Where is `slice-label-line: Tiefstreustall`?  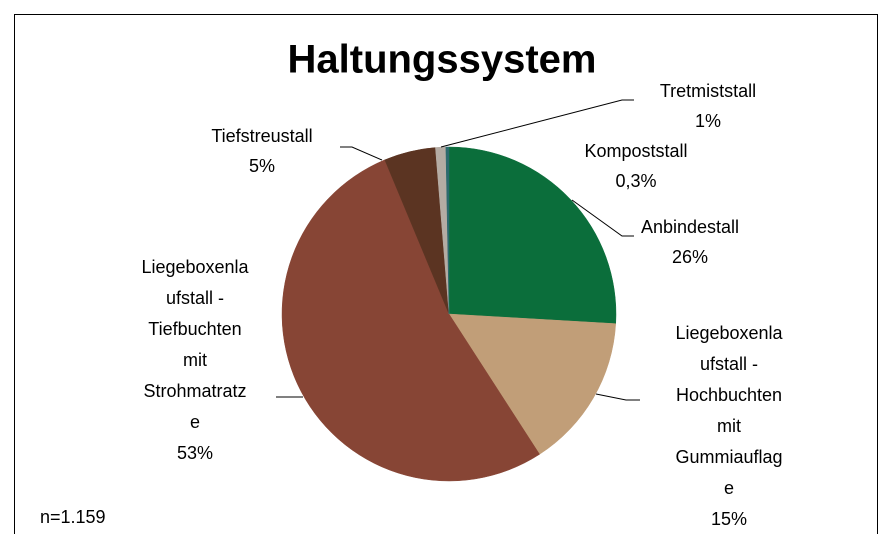 slice-label-line: Tiefstreustall is located at coordinates (261, 136).